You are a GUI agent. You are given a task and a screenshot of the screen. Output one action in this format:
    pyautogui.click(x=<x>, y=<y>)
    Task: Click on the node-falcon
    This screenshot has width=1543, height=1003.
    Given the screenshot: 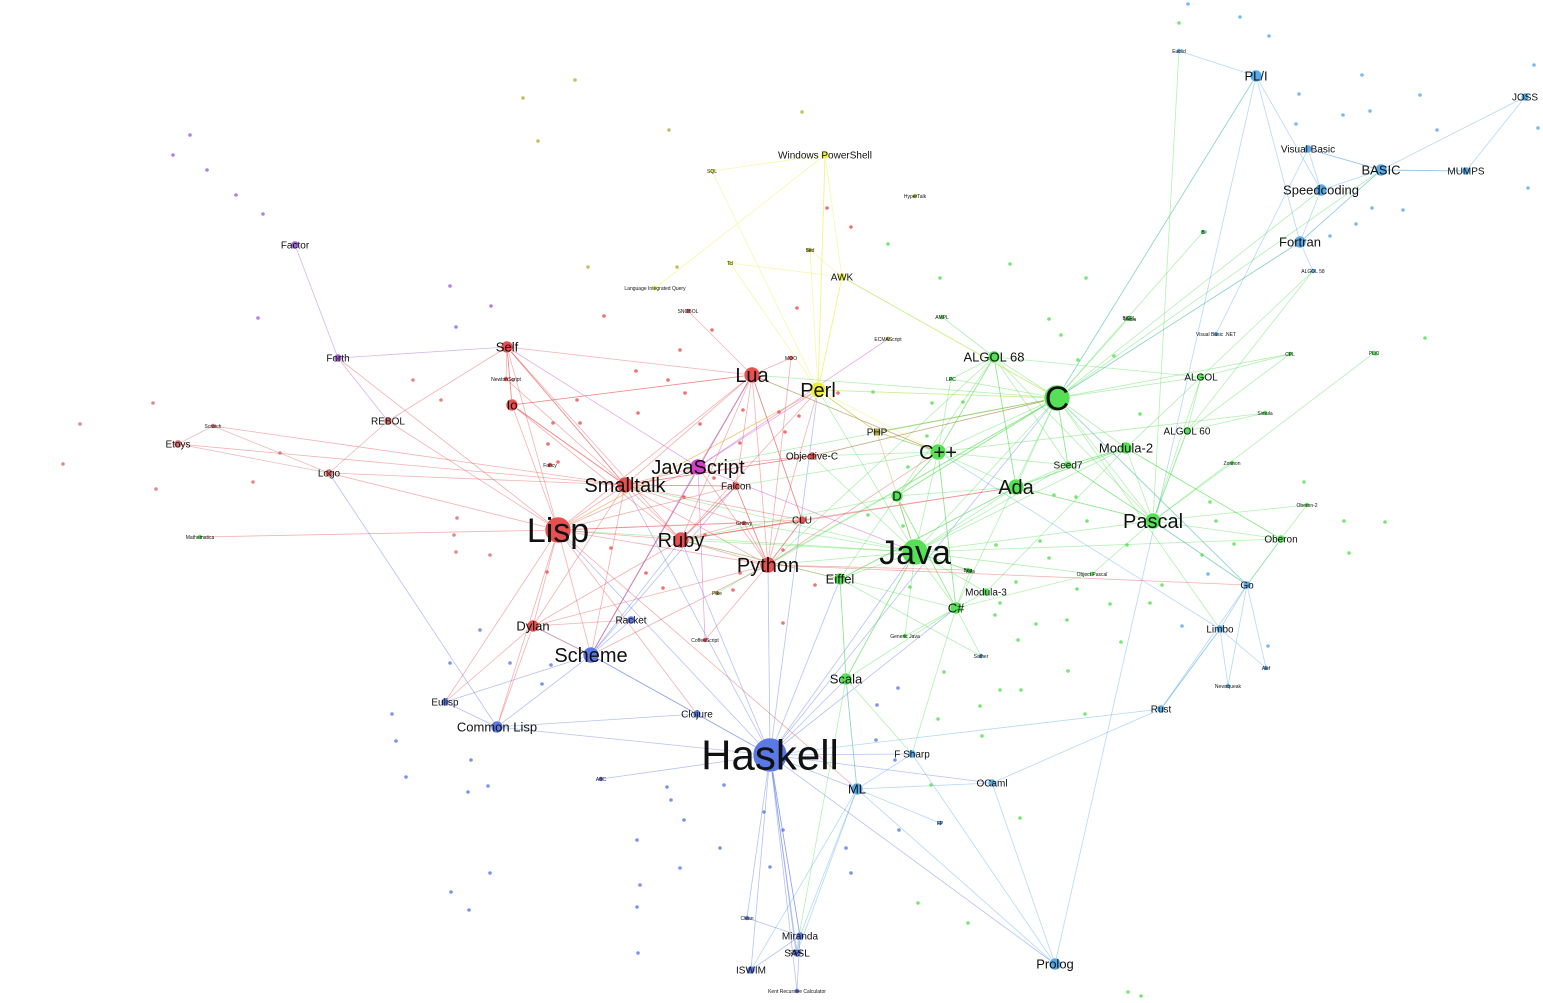 What is the action you would take?
    pyautogui.click(x=736, y=486)
    